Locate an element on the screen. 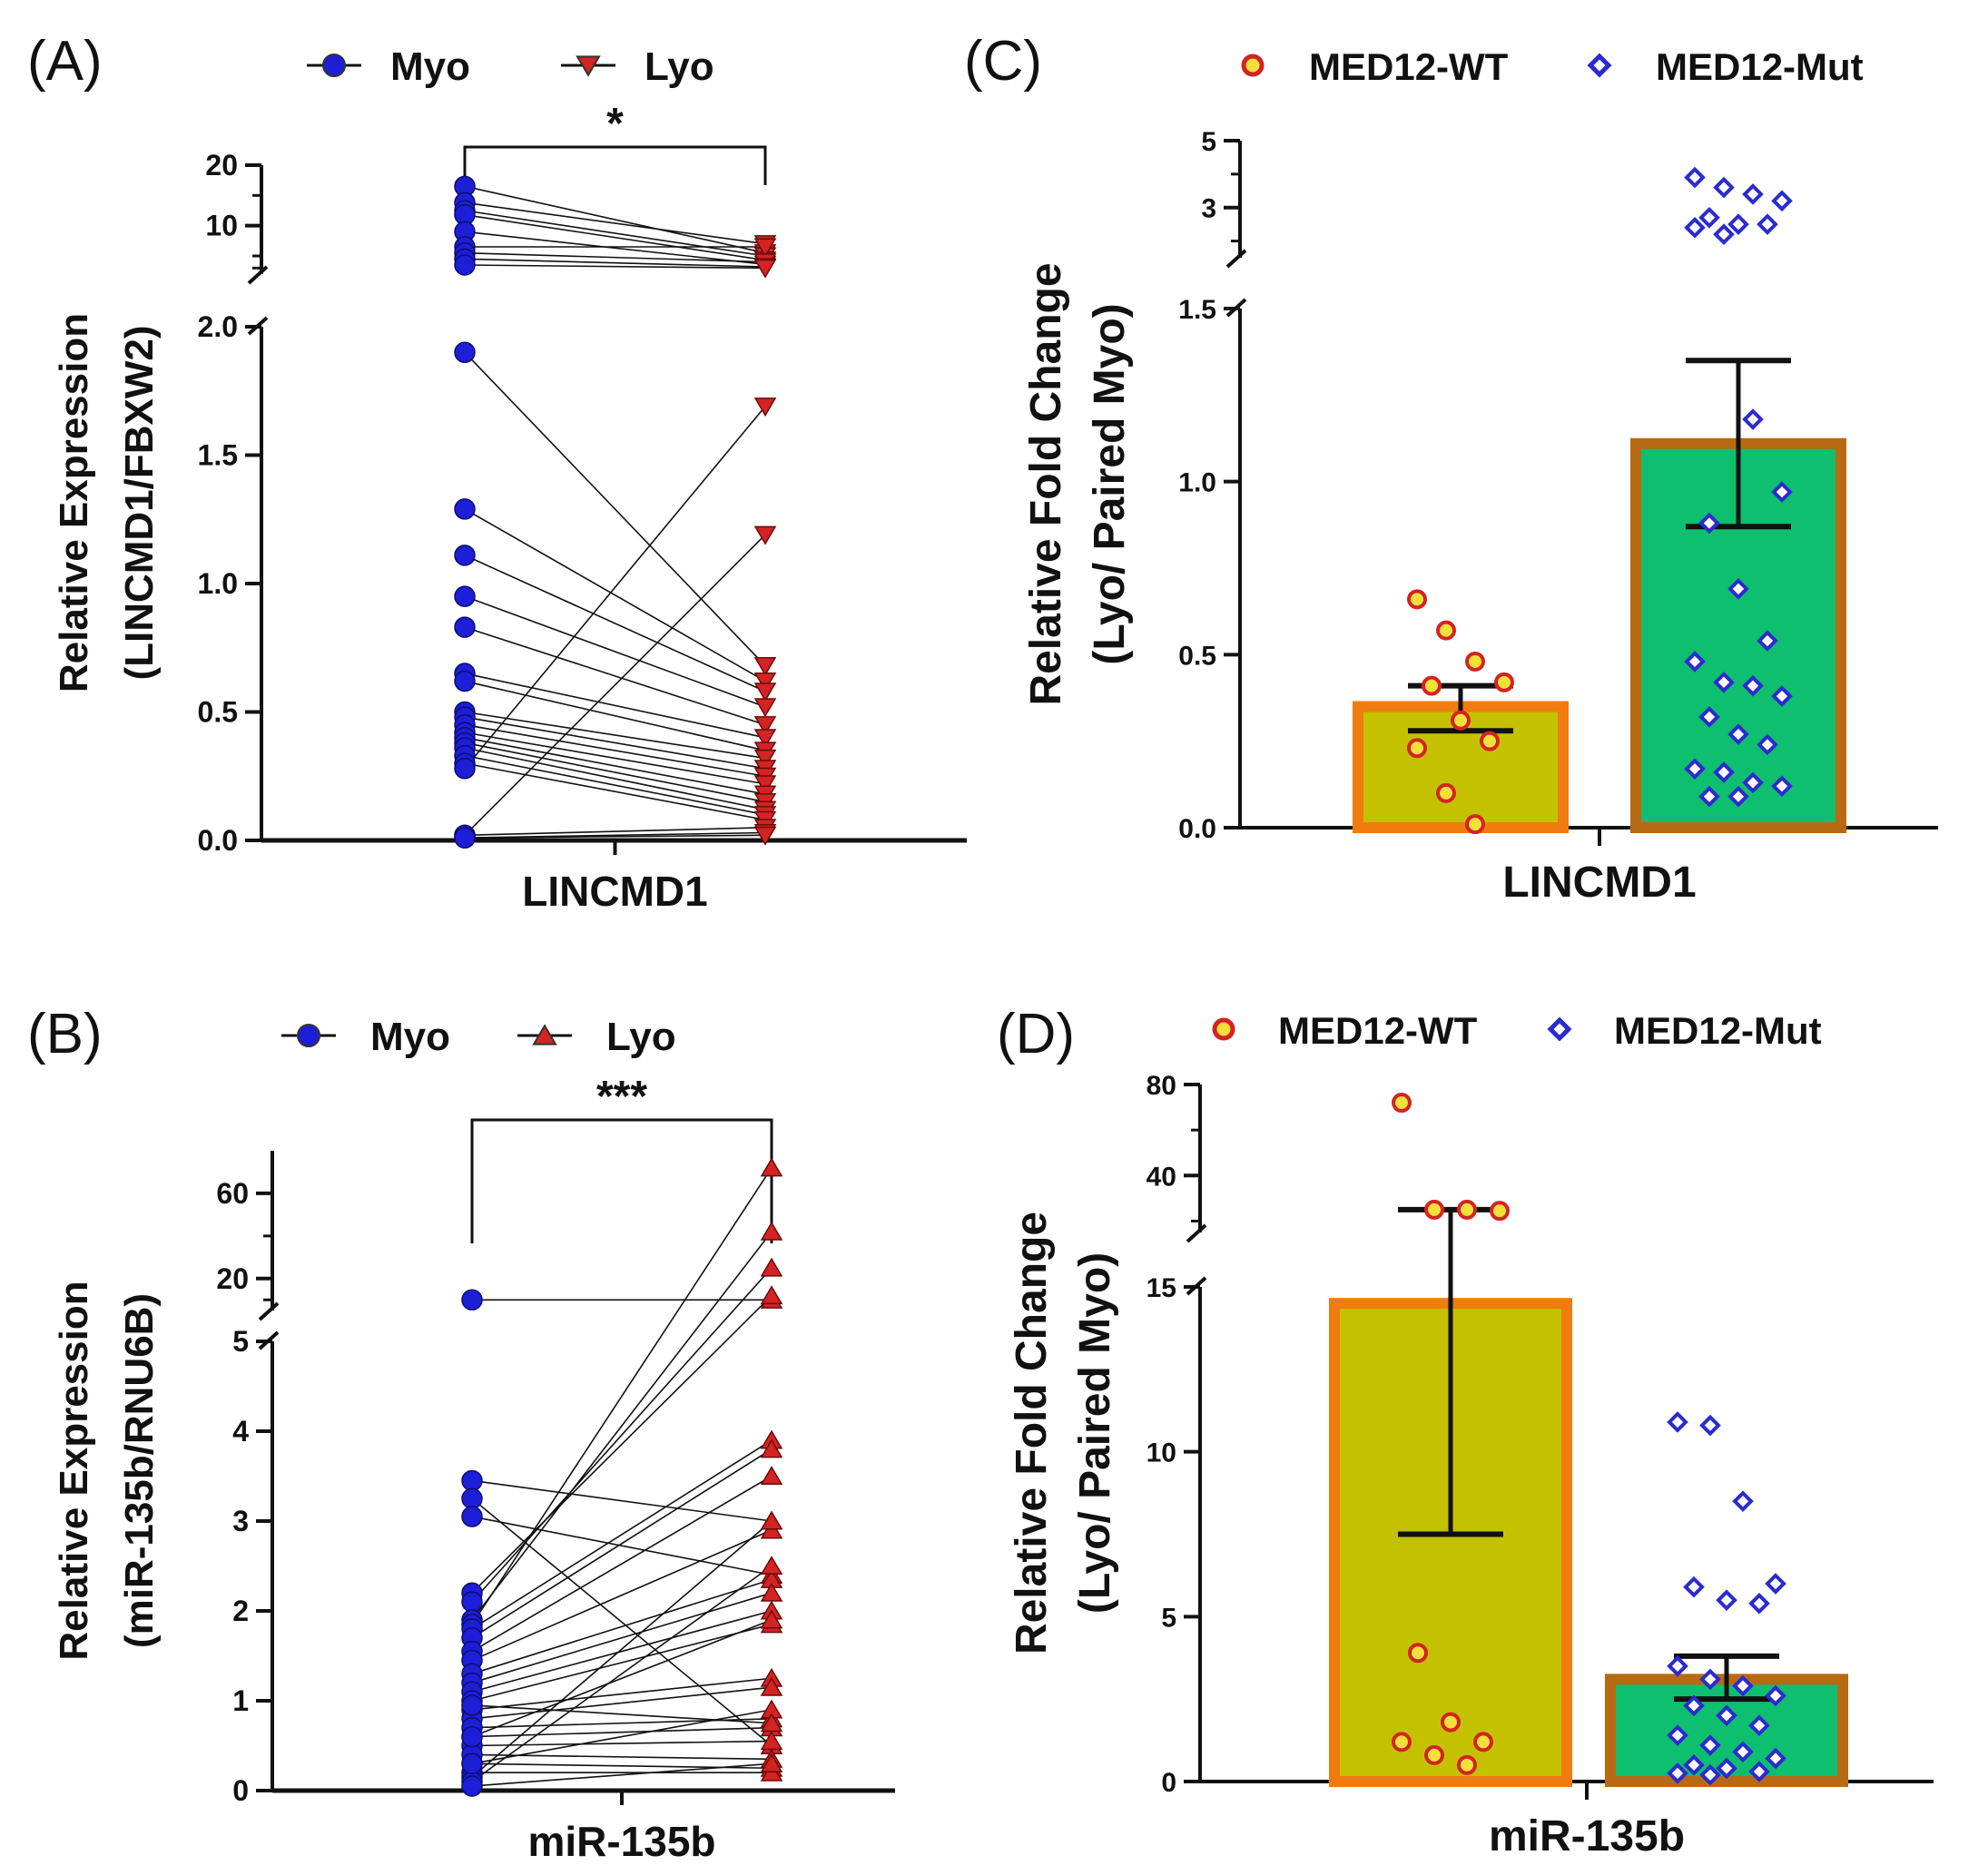  y-tick-label: 10 is located at coordinates (1161, 1453).